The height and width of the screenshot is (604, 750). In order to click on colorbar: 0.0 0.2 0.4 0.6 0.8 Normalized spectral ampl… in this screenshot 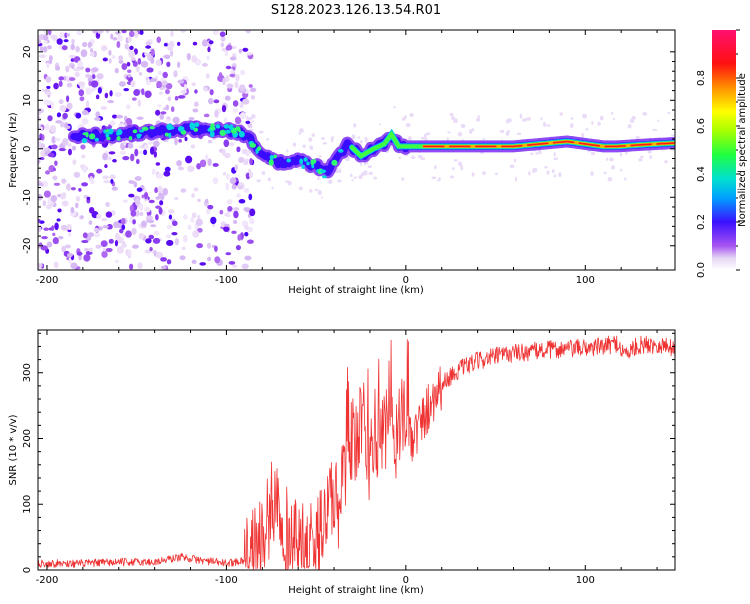, I will do `click(722, 153)`.